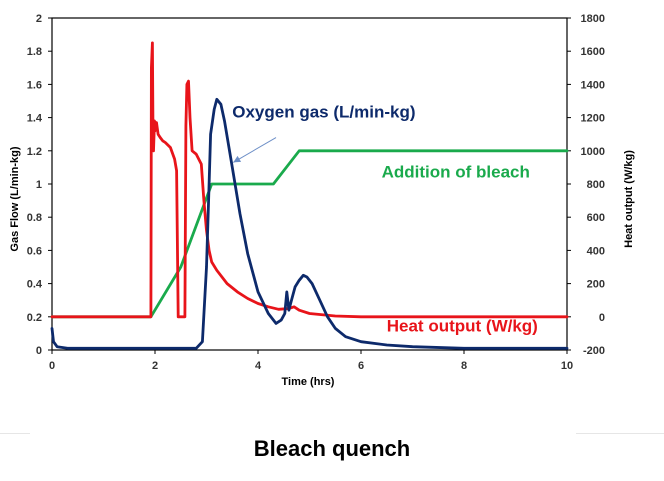 The image size is (664, 481). Describe the element at coordinates (464, 366) in the screenshot. I see `x-tick-label: 8` at that location.